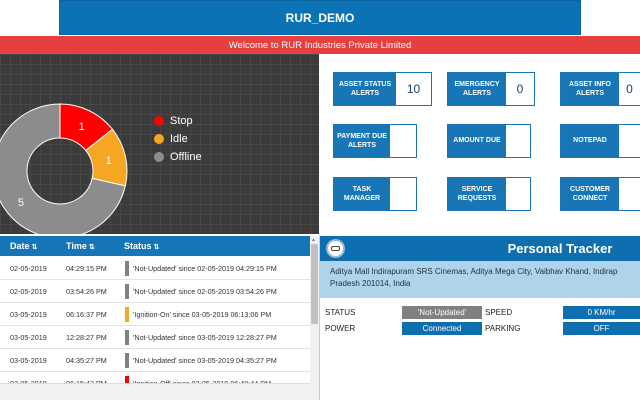 The image size is (640, 400). I want to click on date-header-label: Date, so click(20, 246).